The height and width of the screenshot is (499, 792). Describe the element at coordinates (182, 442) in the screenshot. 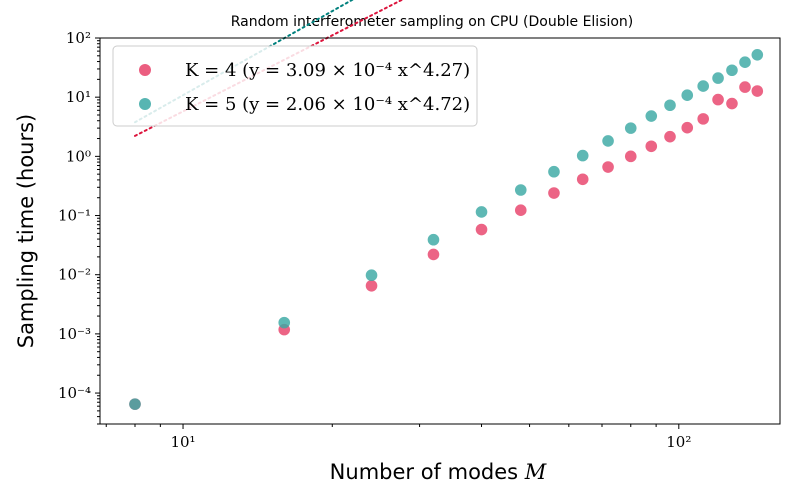

I see `x-tick-label: 10¹` at that location.